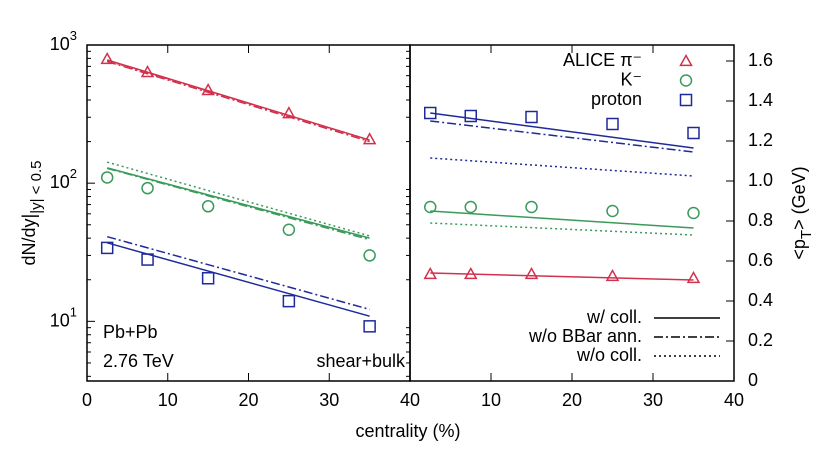 This screenshot has height=452, width=822. What do you see at coordinates (760, 100) in the screenshot?
I see `y-tick-label: 1.4` at bounding box center [760, 100].